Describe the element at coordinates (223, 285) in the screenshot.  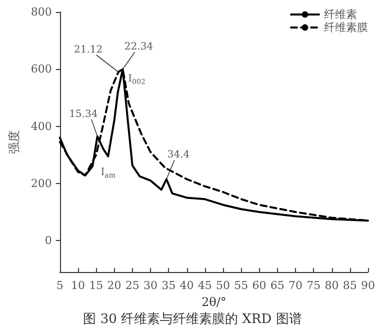
I see `x-tick-label: 50` at that location.